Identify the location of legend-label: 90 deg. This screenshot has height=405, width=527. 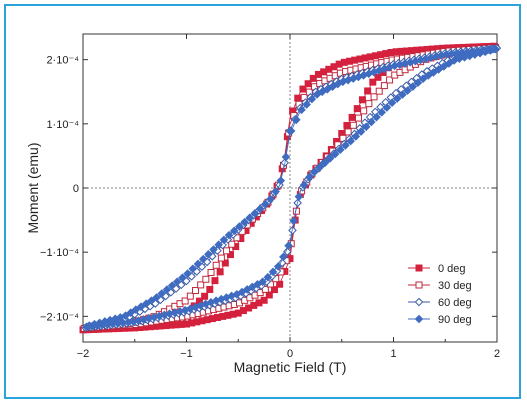
(455, 320).